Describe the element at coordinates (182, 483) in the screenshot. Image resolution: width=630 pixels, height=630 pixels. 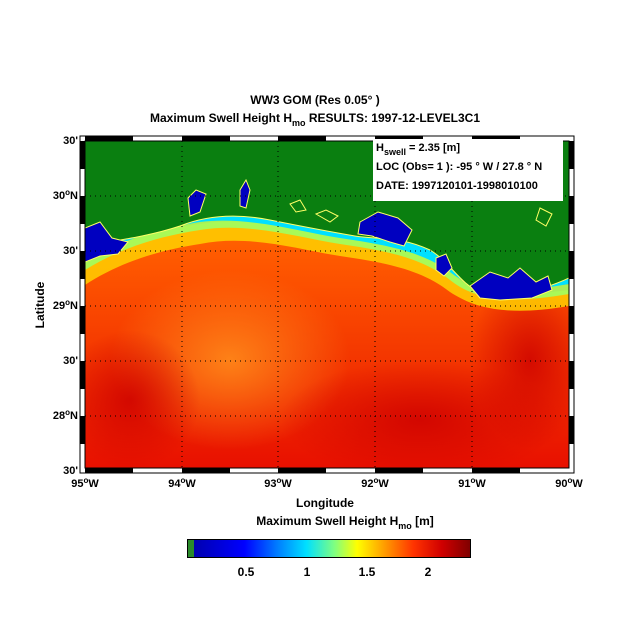
I see `x-tick-label: 94oW` at that location.